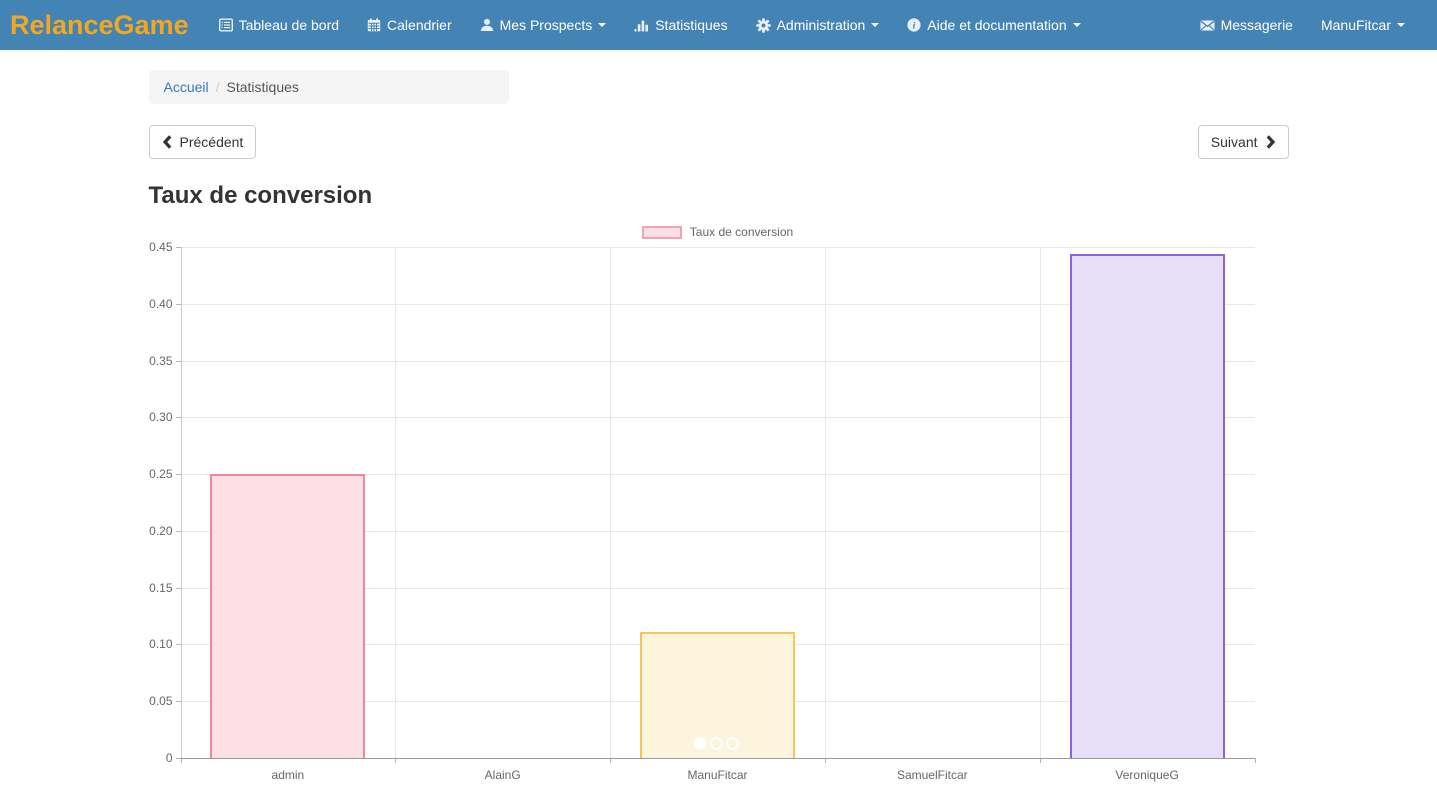  What do you see at coordinates (661, 232) in the screenshot?
I see `legend-swatch` at bounding box center [661, 232].